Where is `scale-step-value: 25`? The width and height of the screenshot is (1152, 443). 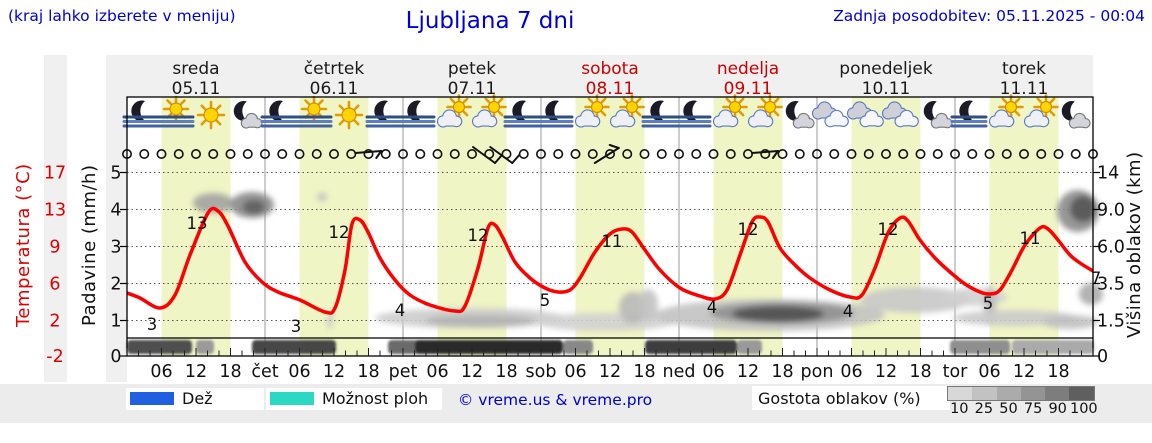
scale-step-value: 25 is located at coordinates (984, 409).